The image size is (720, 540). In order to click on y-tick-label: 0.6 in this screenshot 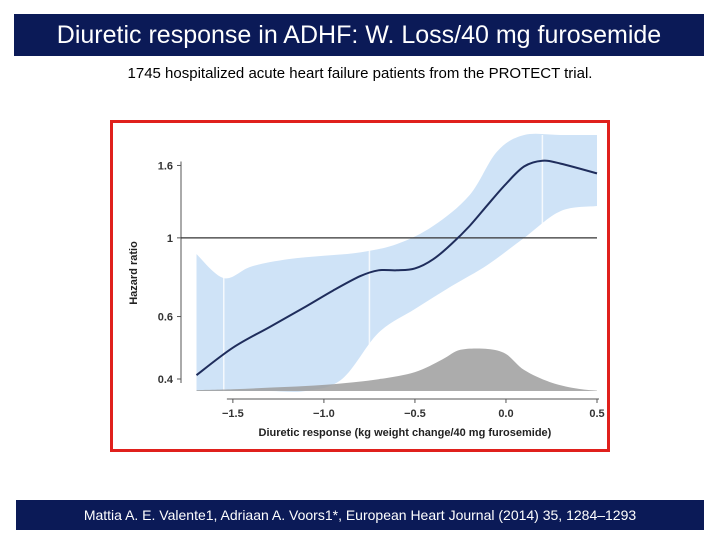, I will do `click(165, 318)`.